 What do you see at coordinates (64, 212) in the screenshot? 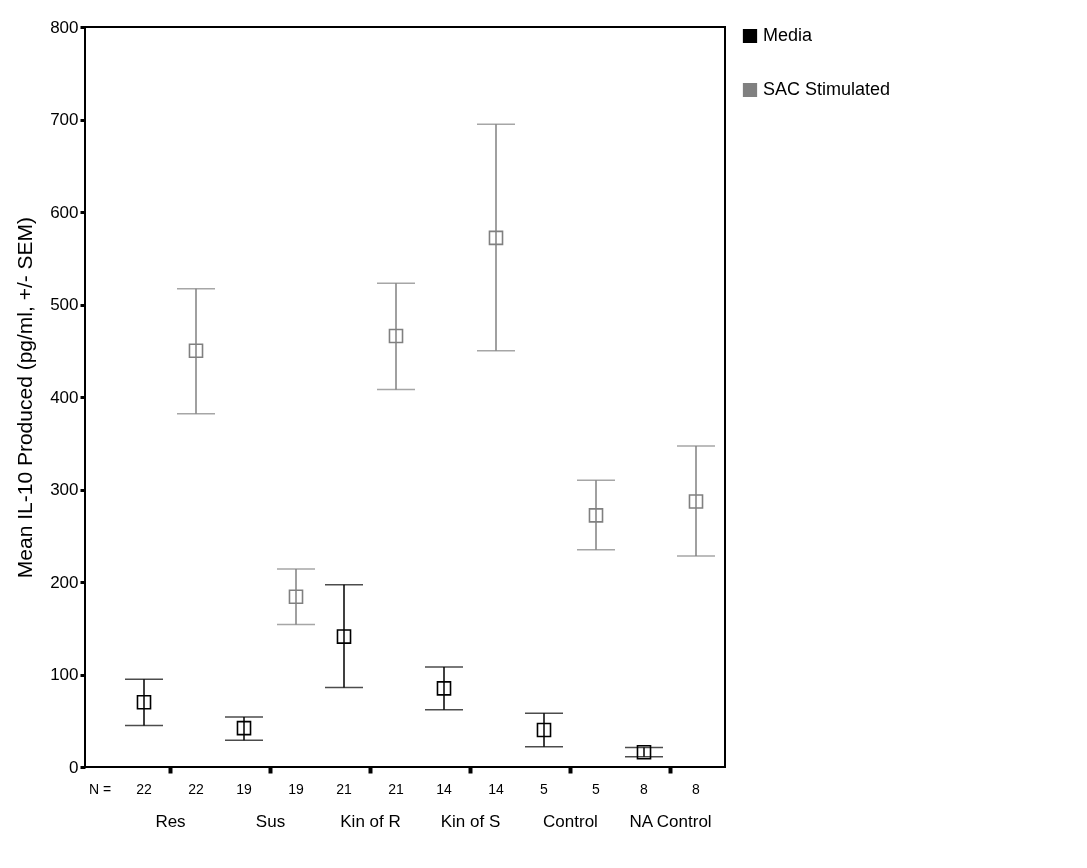
I see `y-tick-label: 600` at bounding box center [64, 212].